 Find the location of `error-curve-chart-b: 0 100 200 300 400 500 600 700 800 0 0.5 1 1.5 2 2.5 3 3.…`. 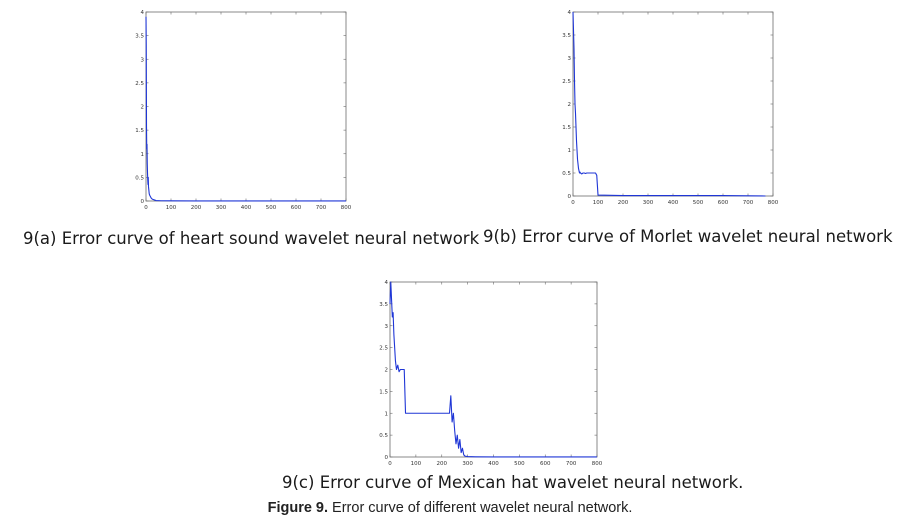

error-curve-chart-b: 0 100 200 300 400 500 600 700 800 0 0.5 1 1.5 2 2.5 3 3.… is located at coordinates (670, 108).